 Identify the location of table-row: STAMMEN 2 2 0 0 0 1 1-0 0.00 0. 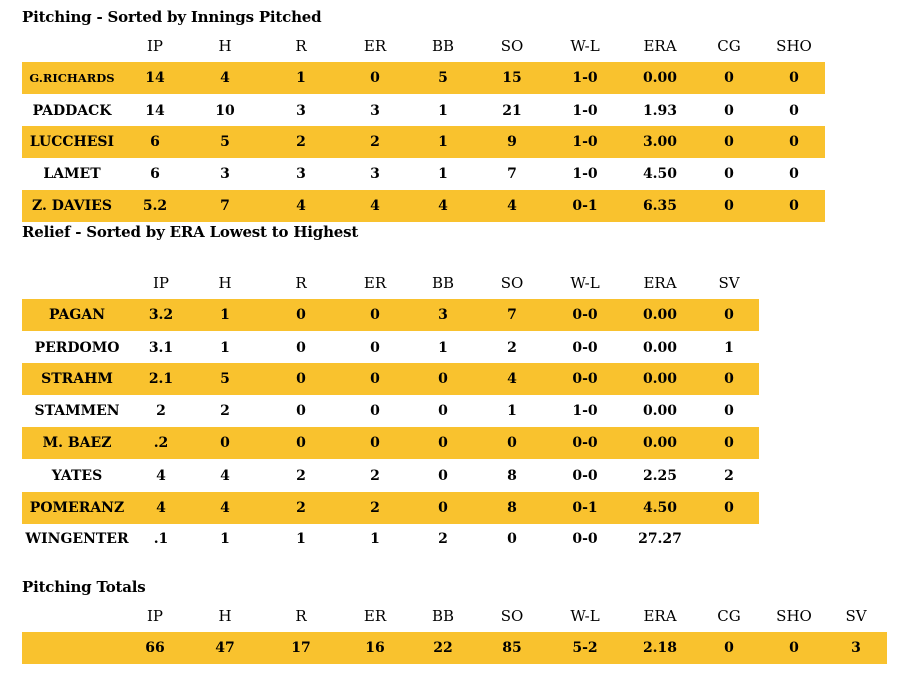
(390, 411).